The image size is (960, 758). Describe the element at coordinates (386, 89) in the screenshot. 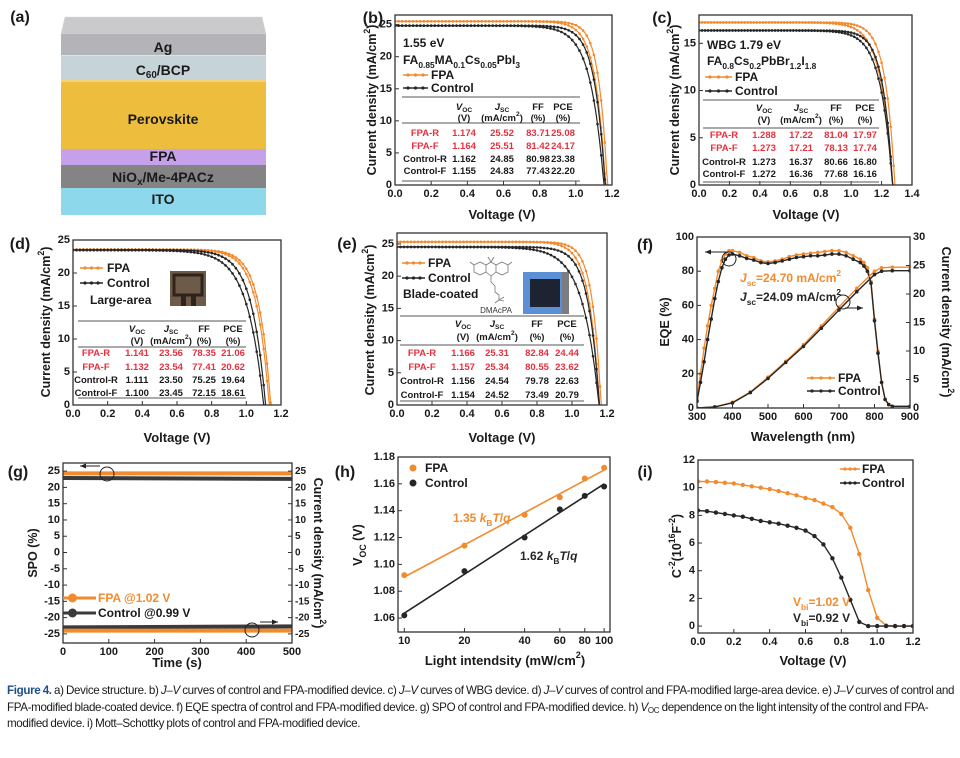

I see `y-tick-label: 15` at that location.